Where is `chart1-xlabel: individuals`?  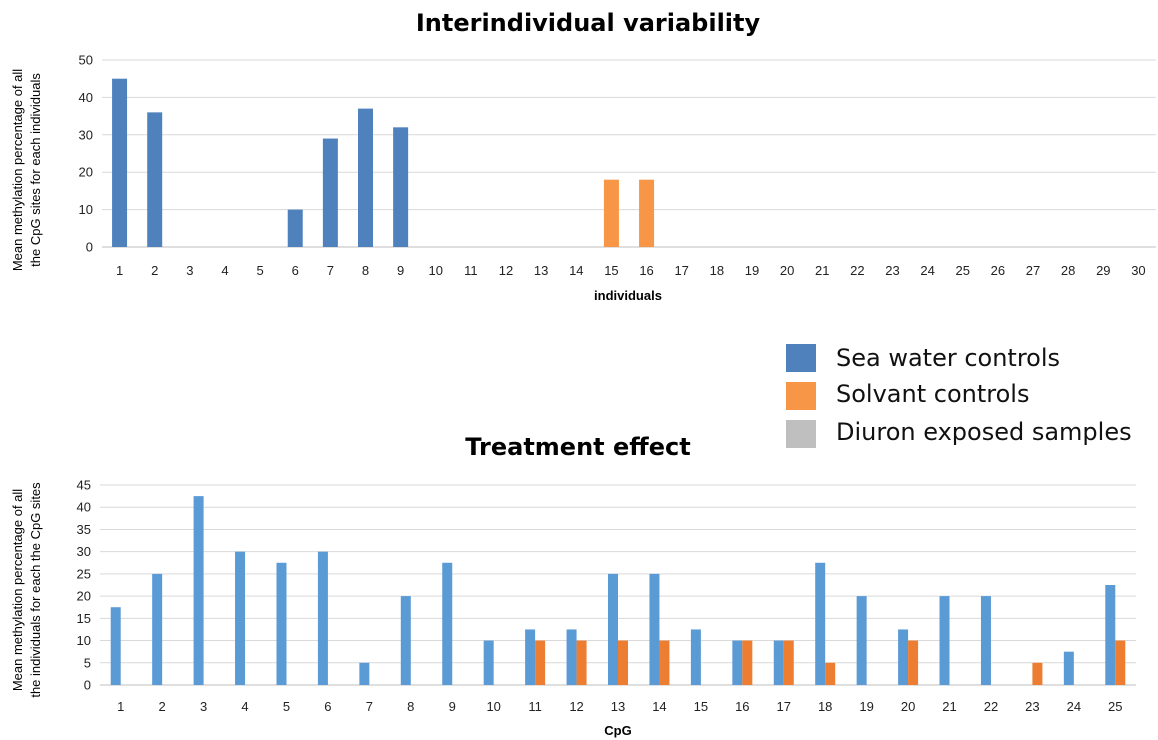 chart1-xlabel: individuals is located at coordinates (628, 295).